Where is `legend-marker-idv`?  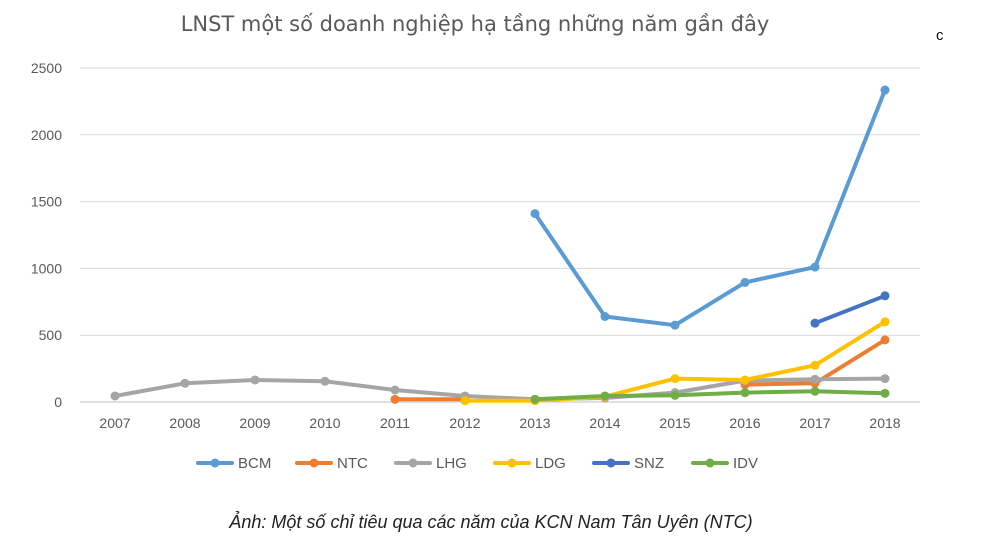 legend-marker-idv is located at coordinates (710, 463).